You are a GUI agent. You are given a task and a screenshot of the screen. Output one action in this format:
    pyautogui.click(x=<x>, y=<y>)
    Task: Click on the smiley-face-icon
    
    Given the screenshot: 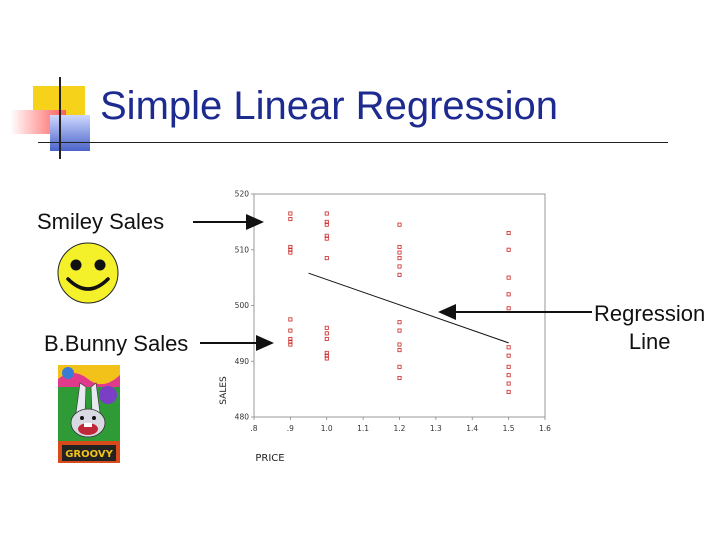 What is the action you would take?
    pyautogui.click(x=88, y=273)
    